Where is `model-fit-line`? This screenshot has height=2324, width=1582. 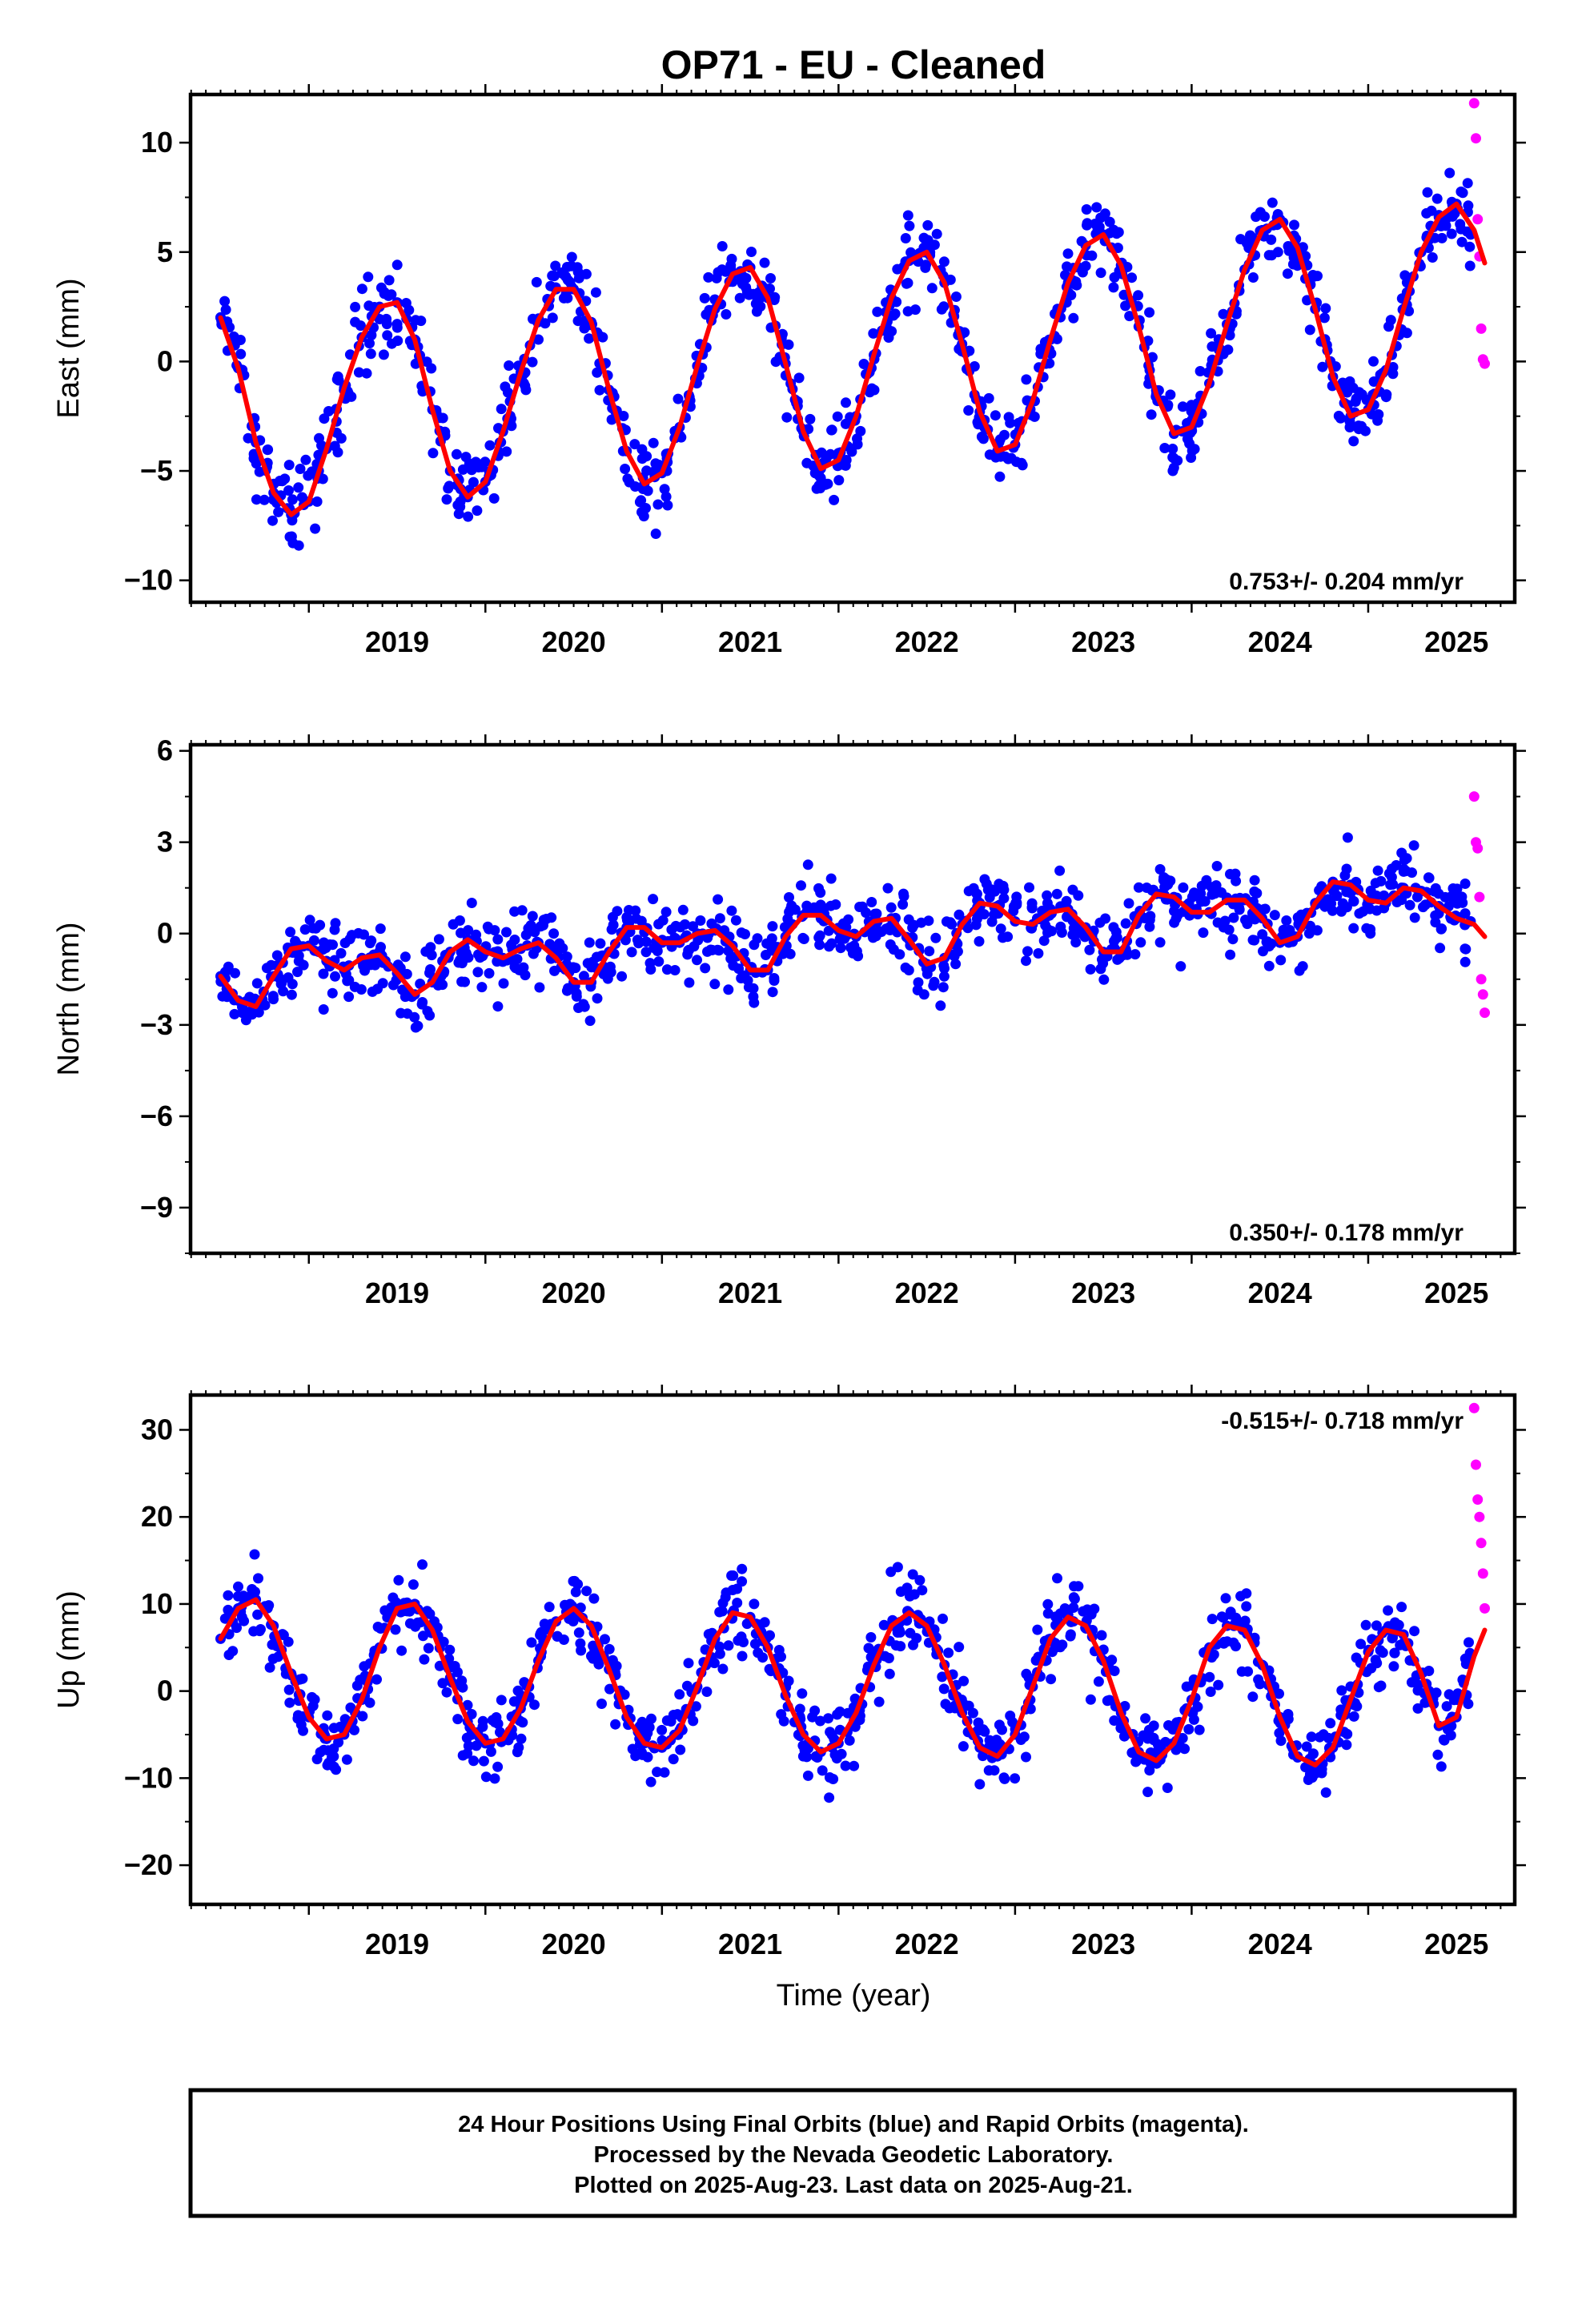
model-fit-line is located at coordinates (853, 1683).